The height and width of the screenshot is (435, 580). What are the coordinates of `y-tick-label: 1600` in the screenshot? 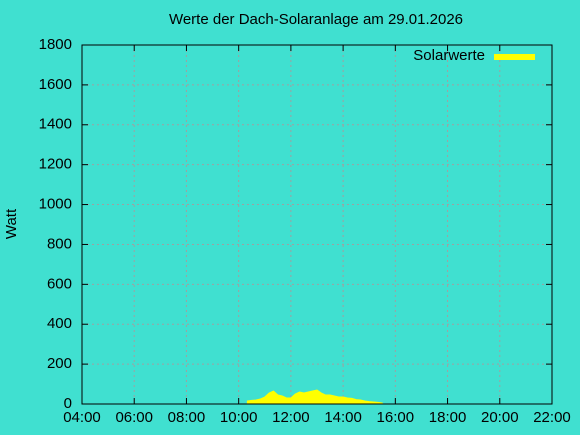 It's located at (55, 84).